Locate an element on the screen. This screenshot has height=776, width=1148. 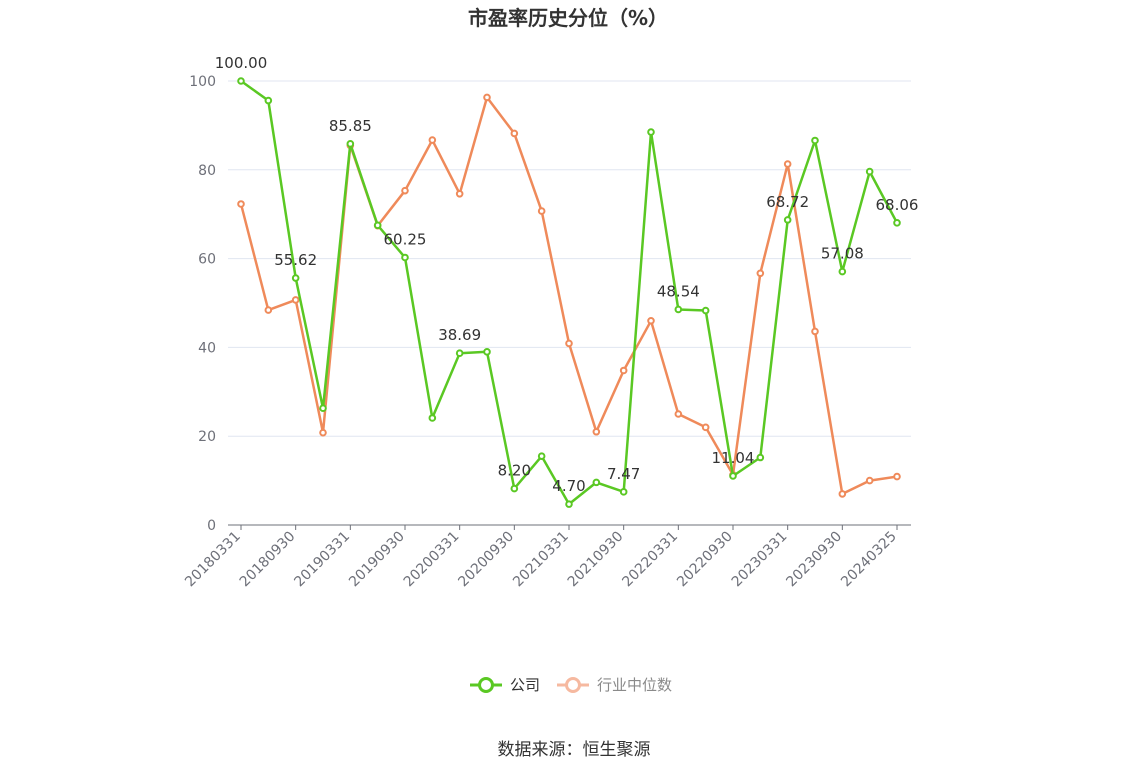
company-data-label: 68.72 is located at coordinates (787, 202).